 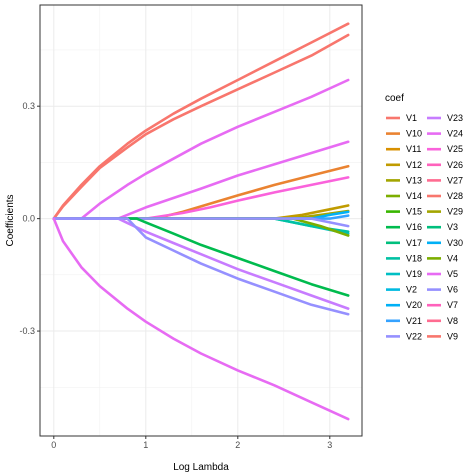 I want to click on legend-item: V17, so click(x=404, y=243).